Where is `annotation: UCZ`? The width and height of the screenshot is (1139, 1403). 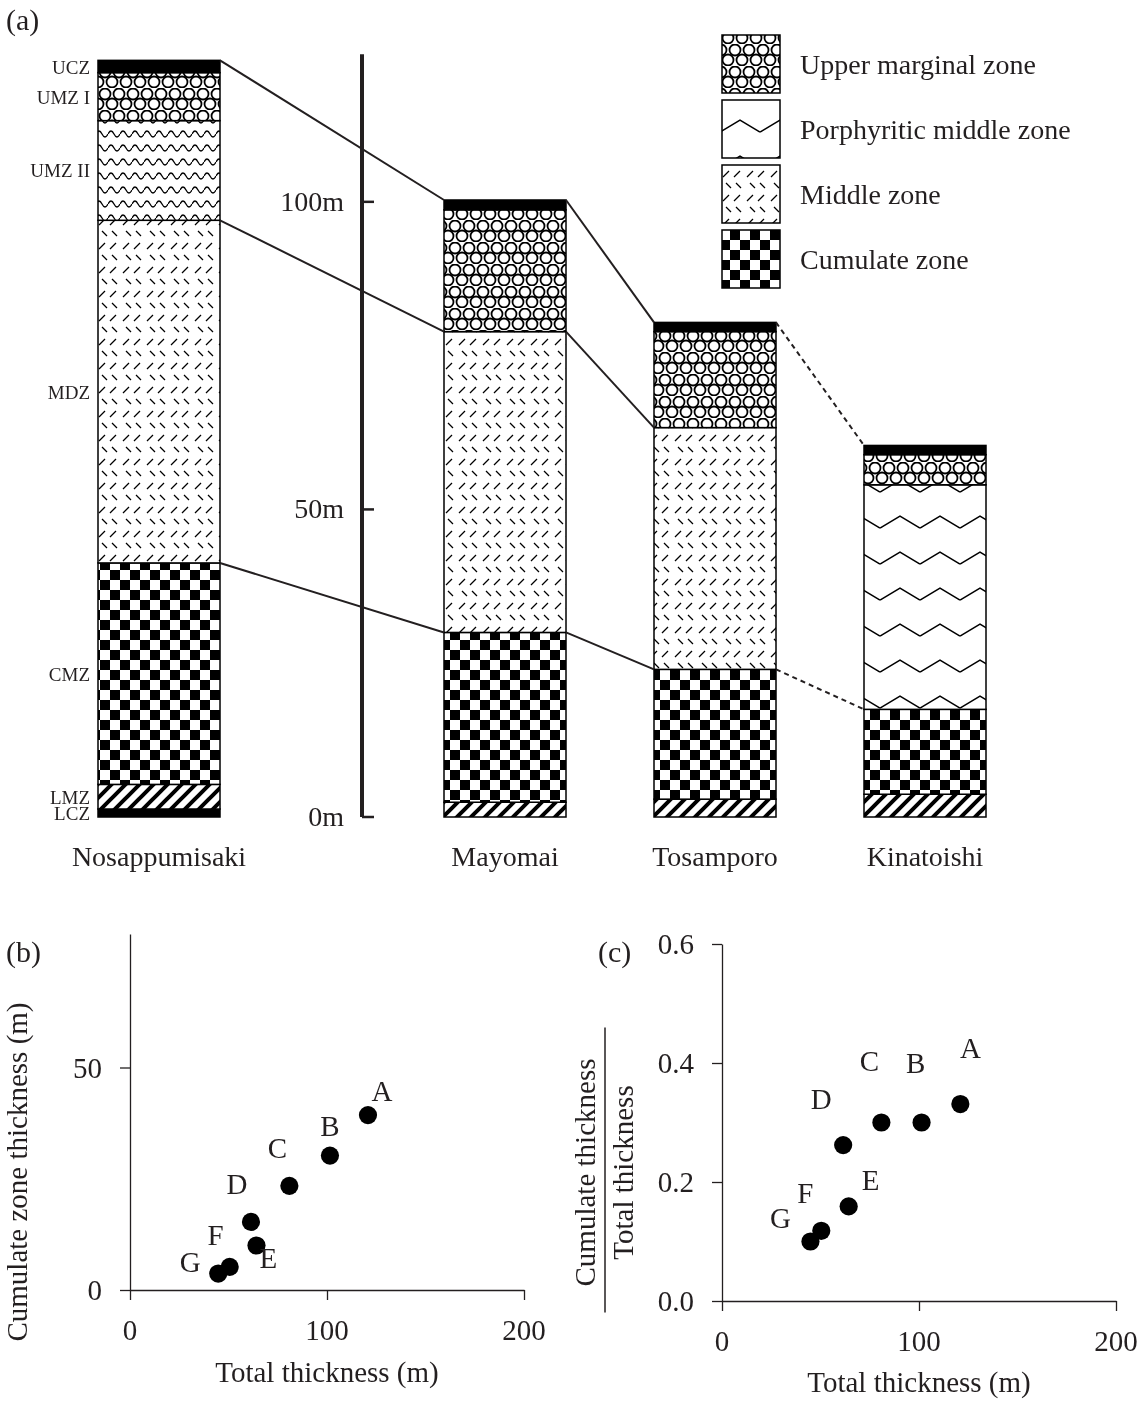 annotation: UCZ is located at coordinates (71, 67).